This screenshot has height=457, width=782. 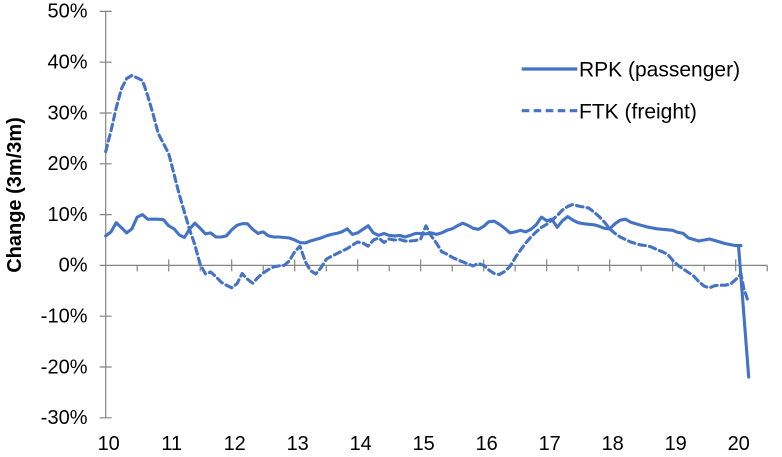 I want to click on svg-text: 17, so click(x=550, y=444).